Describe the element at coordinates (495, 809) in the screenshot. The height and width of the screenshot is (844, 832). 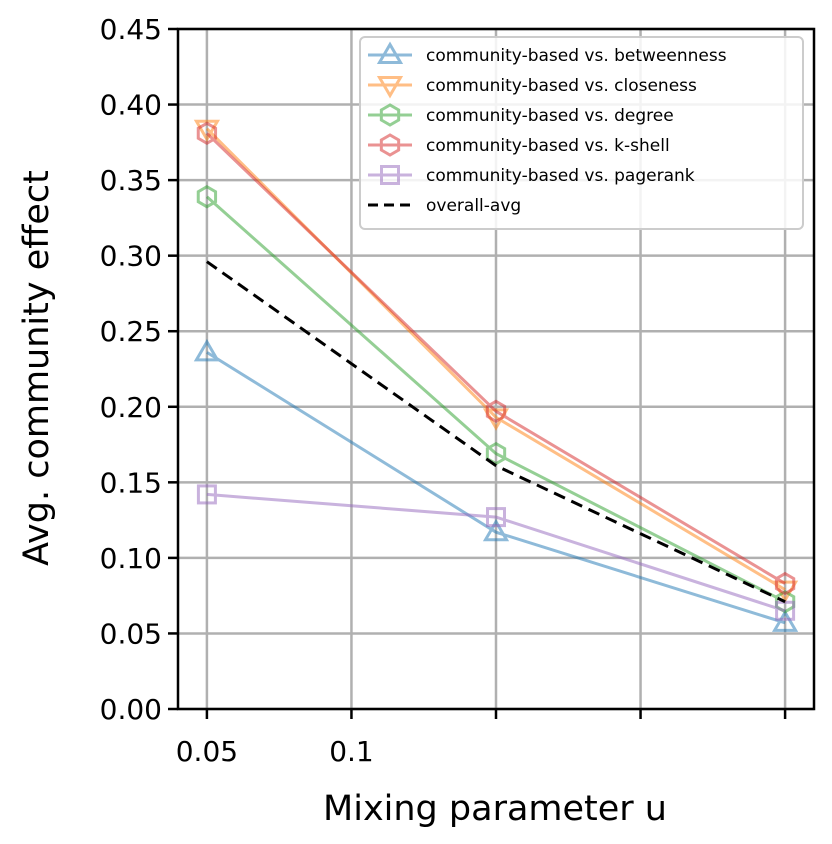
I see `x-axis-label: Mixing parameter u` at that location.